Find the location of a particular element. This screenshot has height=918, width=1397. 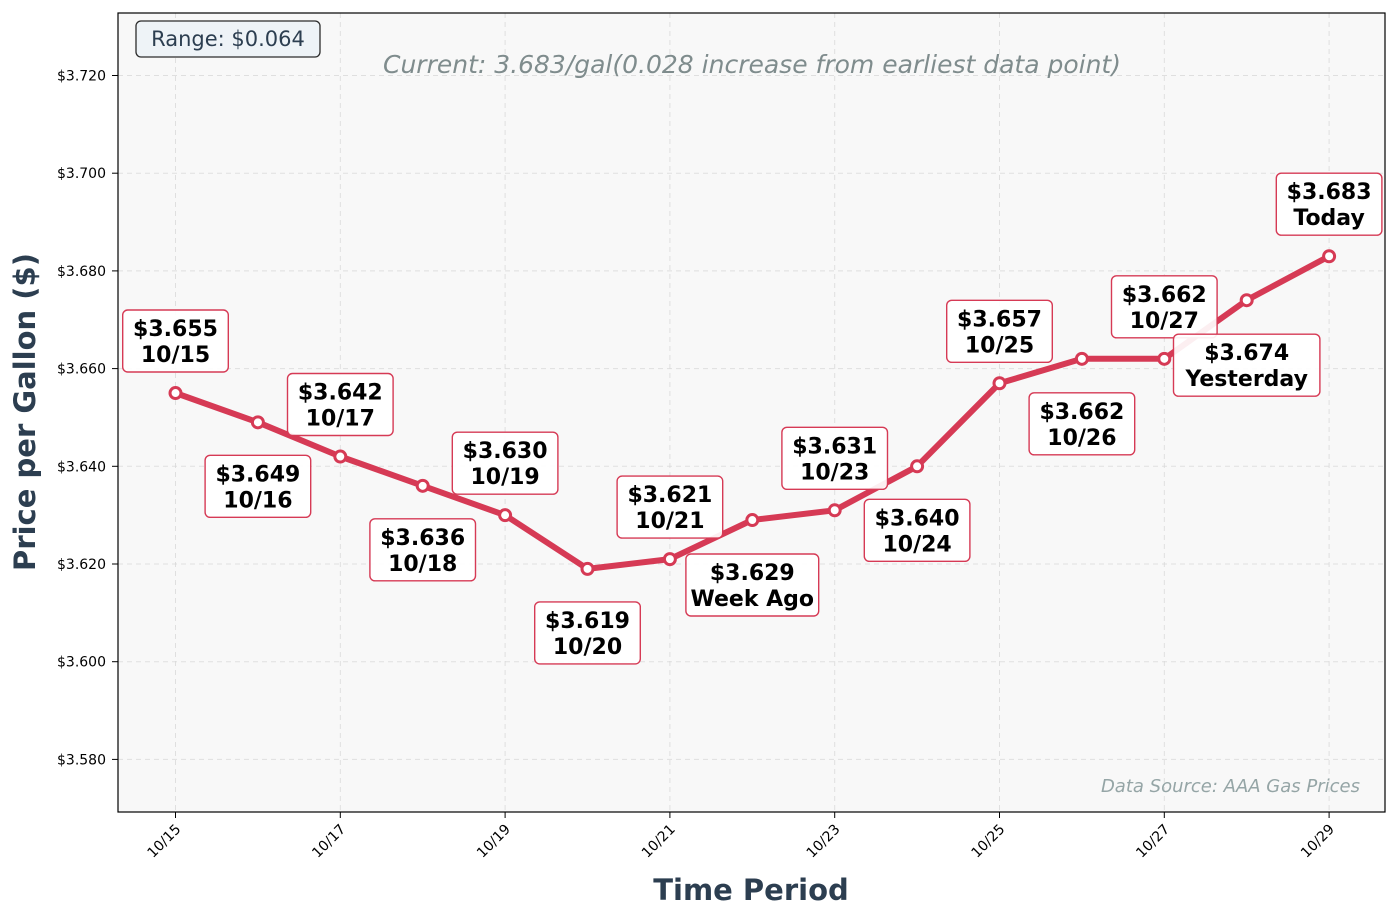

data-label-date: Today is located at coordinates (1328, 218).